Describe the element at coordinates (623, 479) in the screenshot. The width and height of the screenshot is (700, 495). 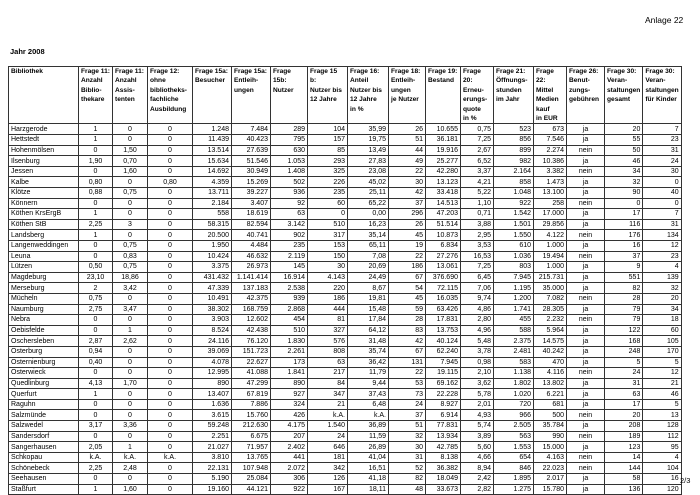
I see `table-cell: 58` at that location.